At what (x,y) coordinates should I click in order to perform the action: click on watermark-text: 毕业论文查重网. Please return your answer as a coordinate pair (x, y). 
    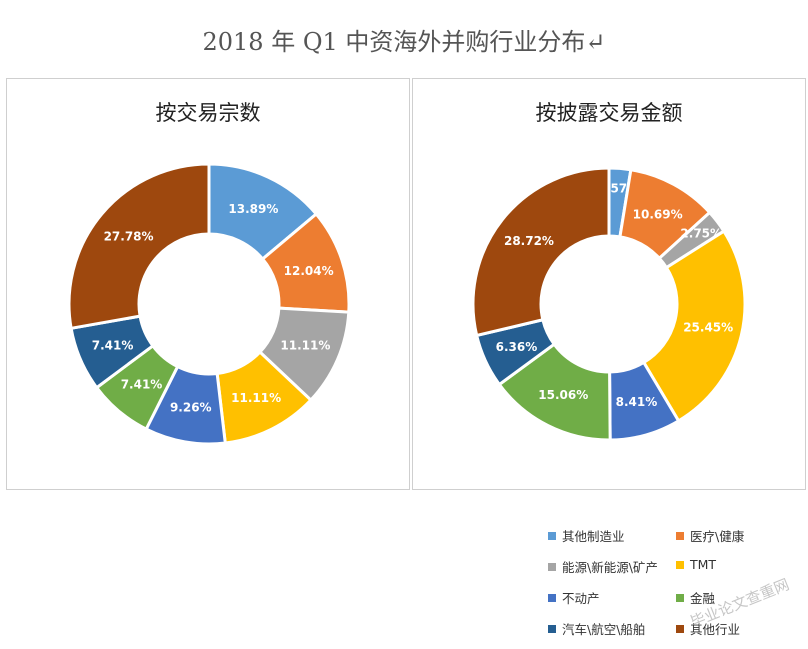
    Looking at the image, I should click on (740, 602).